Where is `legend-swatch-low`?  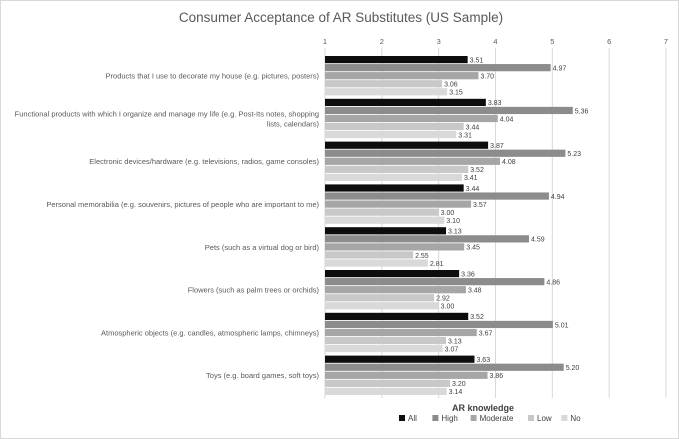 legend-swatch-low is located at coordinates (531, 418).